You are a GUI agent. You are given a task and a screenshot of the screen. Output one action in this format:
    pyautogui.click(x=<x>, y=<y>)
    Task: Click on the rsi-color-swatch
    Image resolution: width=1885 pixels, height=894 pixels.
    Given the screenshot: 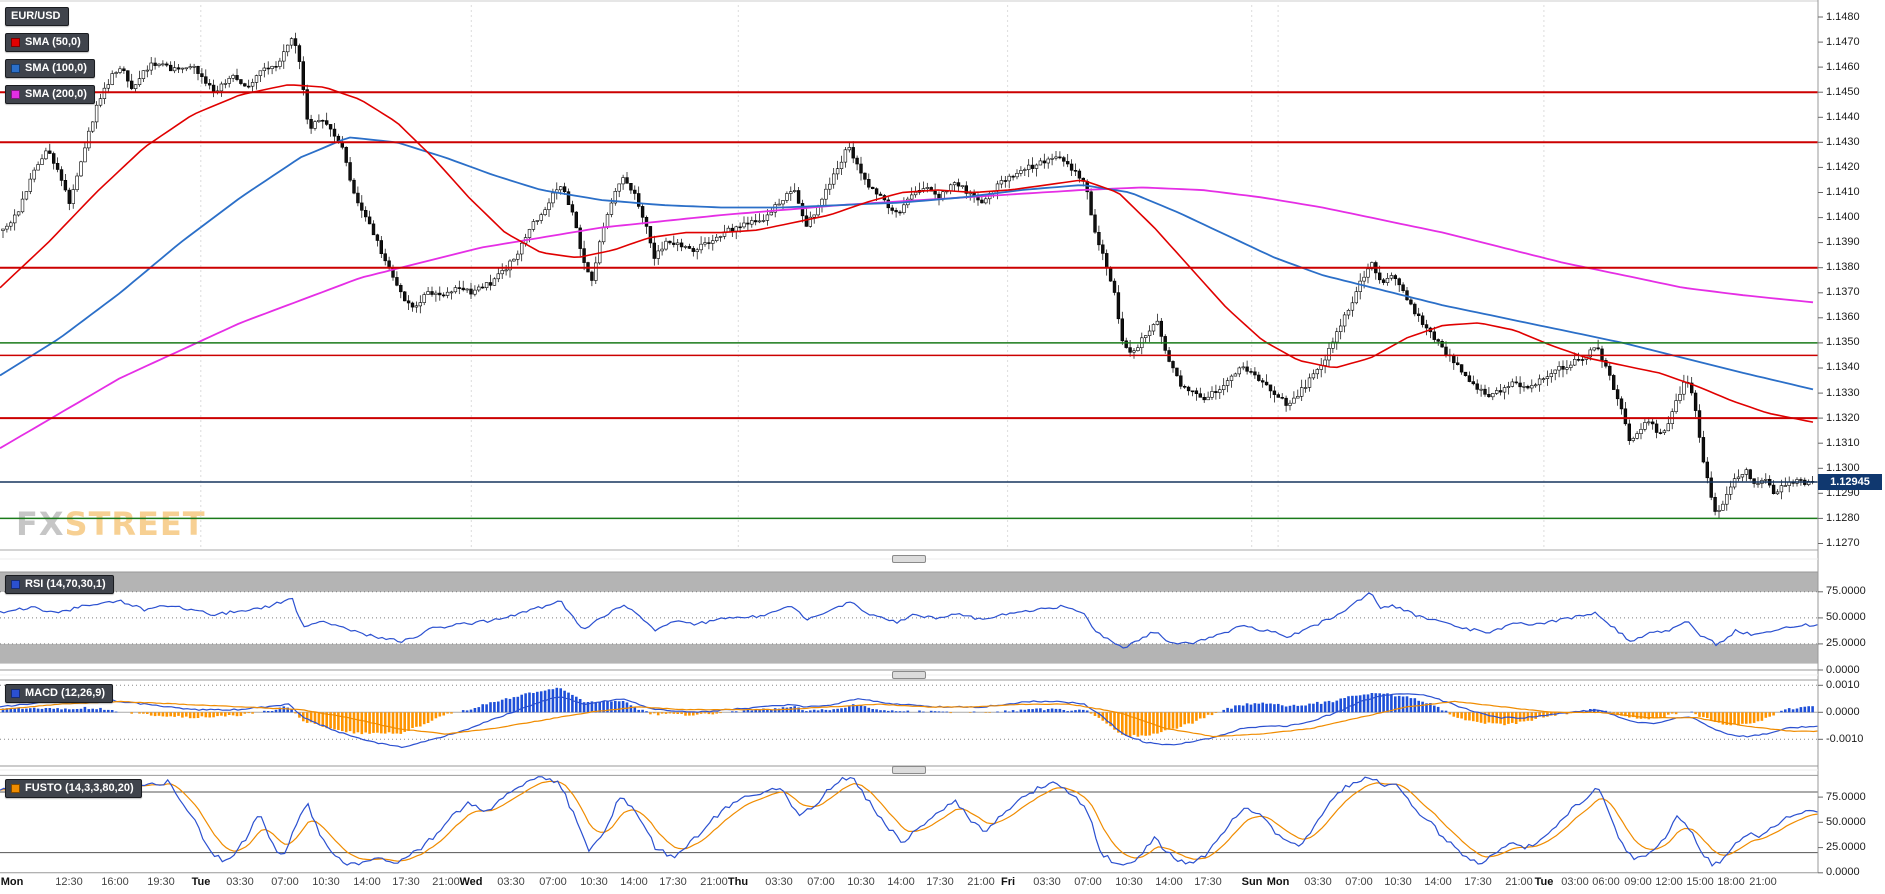 What is the action you would take?
    pyautogui.click(x=15, y=584)
    